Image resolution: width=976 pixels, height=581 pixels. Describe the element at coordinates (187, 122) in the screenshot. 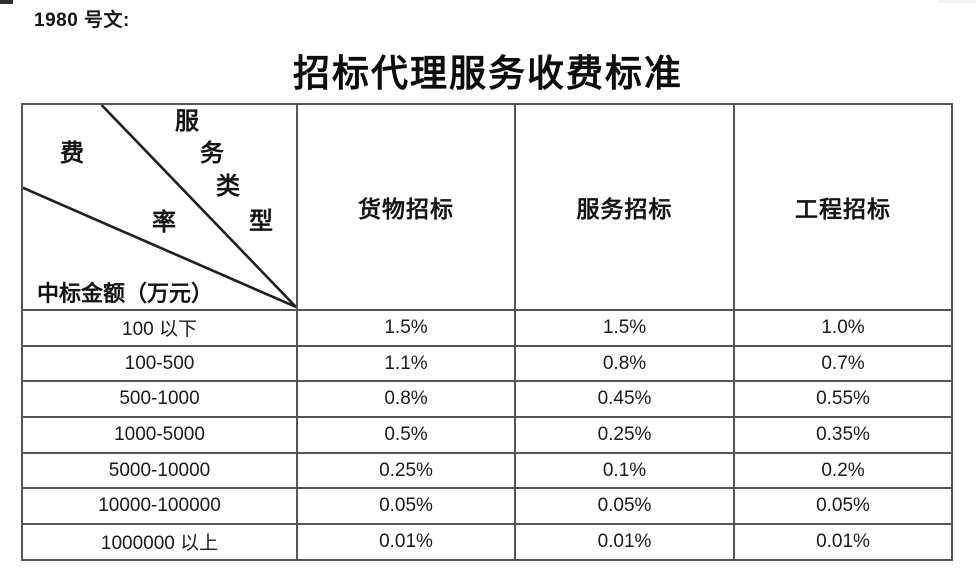

I see `service-type-char: 服` at that location.